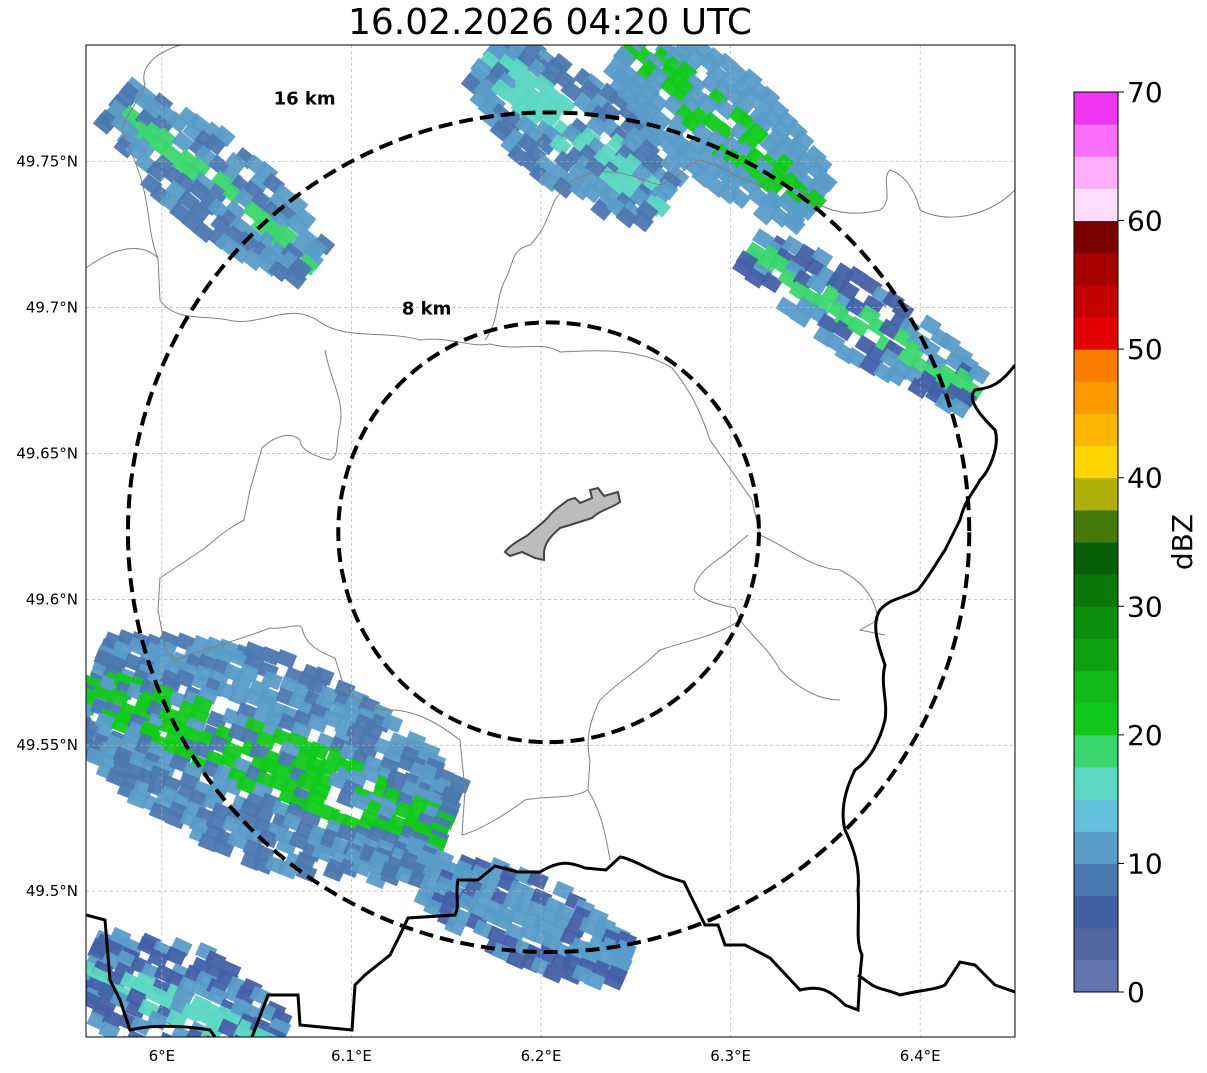 Image resolution: width=1207 pixels, height=1073 pixels. What do you see at coordinates (151, 975) in the screenshot?
I see `country-border` at bounding box center [151, 975].